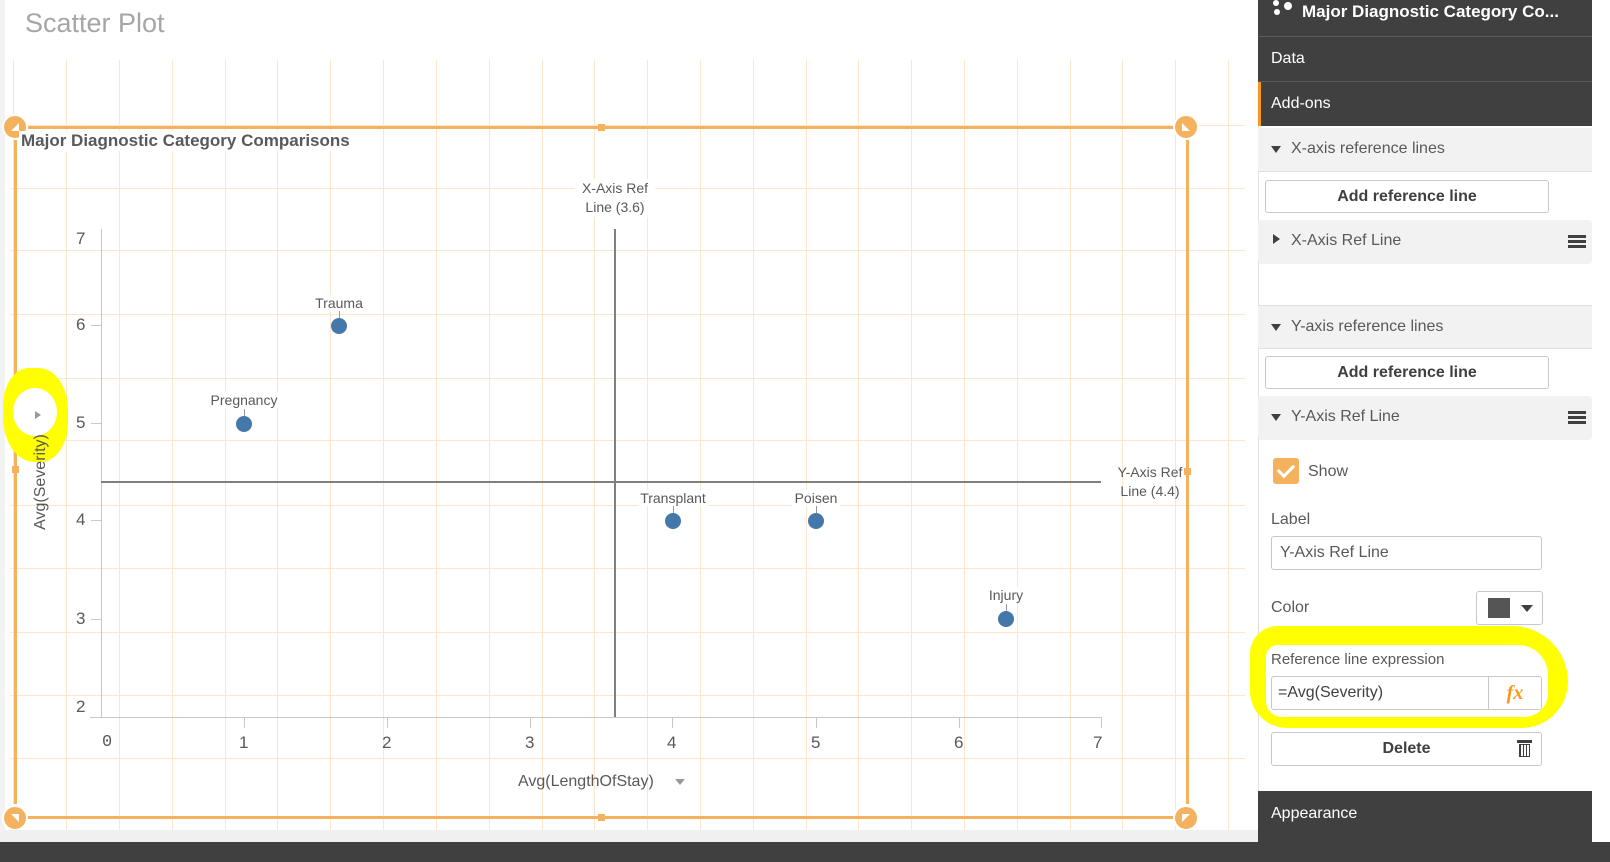  What do you see at coordinates (81, 519) in the screenshot?
I see `y-tick-label: 4` at bounding box center [81, 519].